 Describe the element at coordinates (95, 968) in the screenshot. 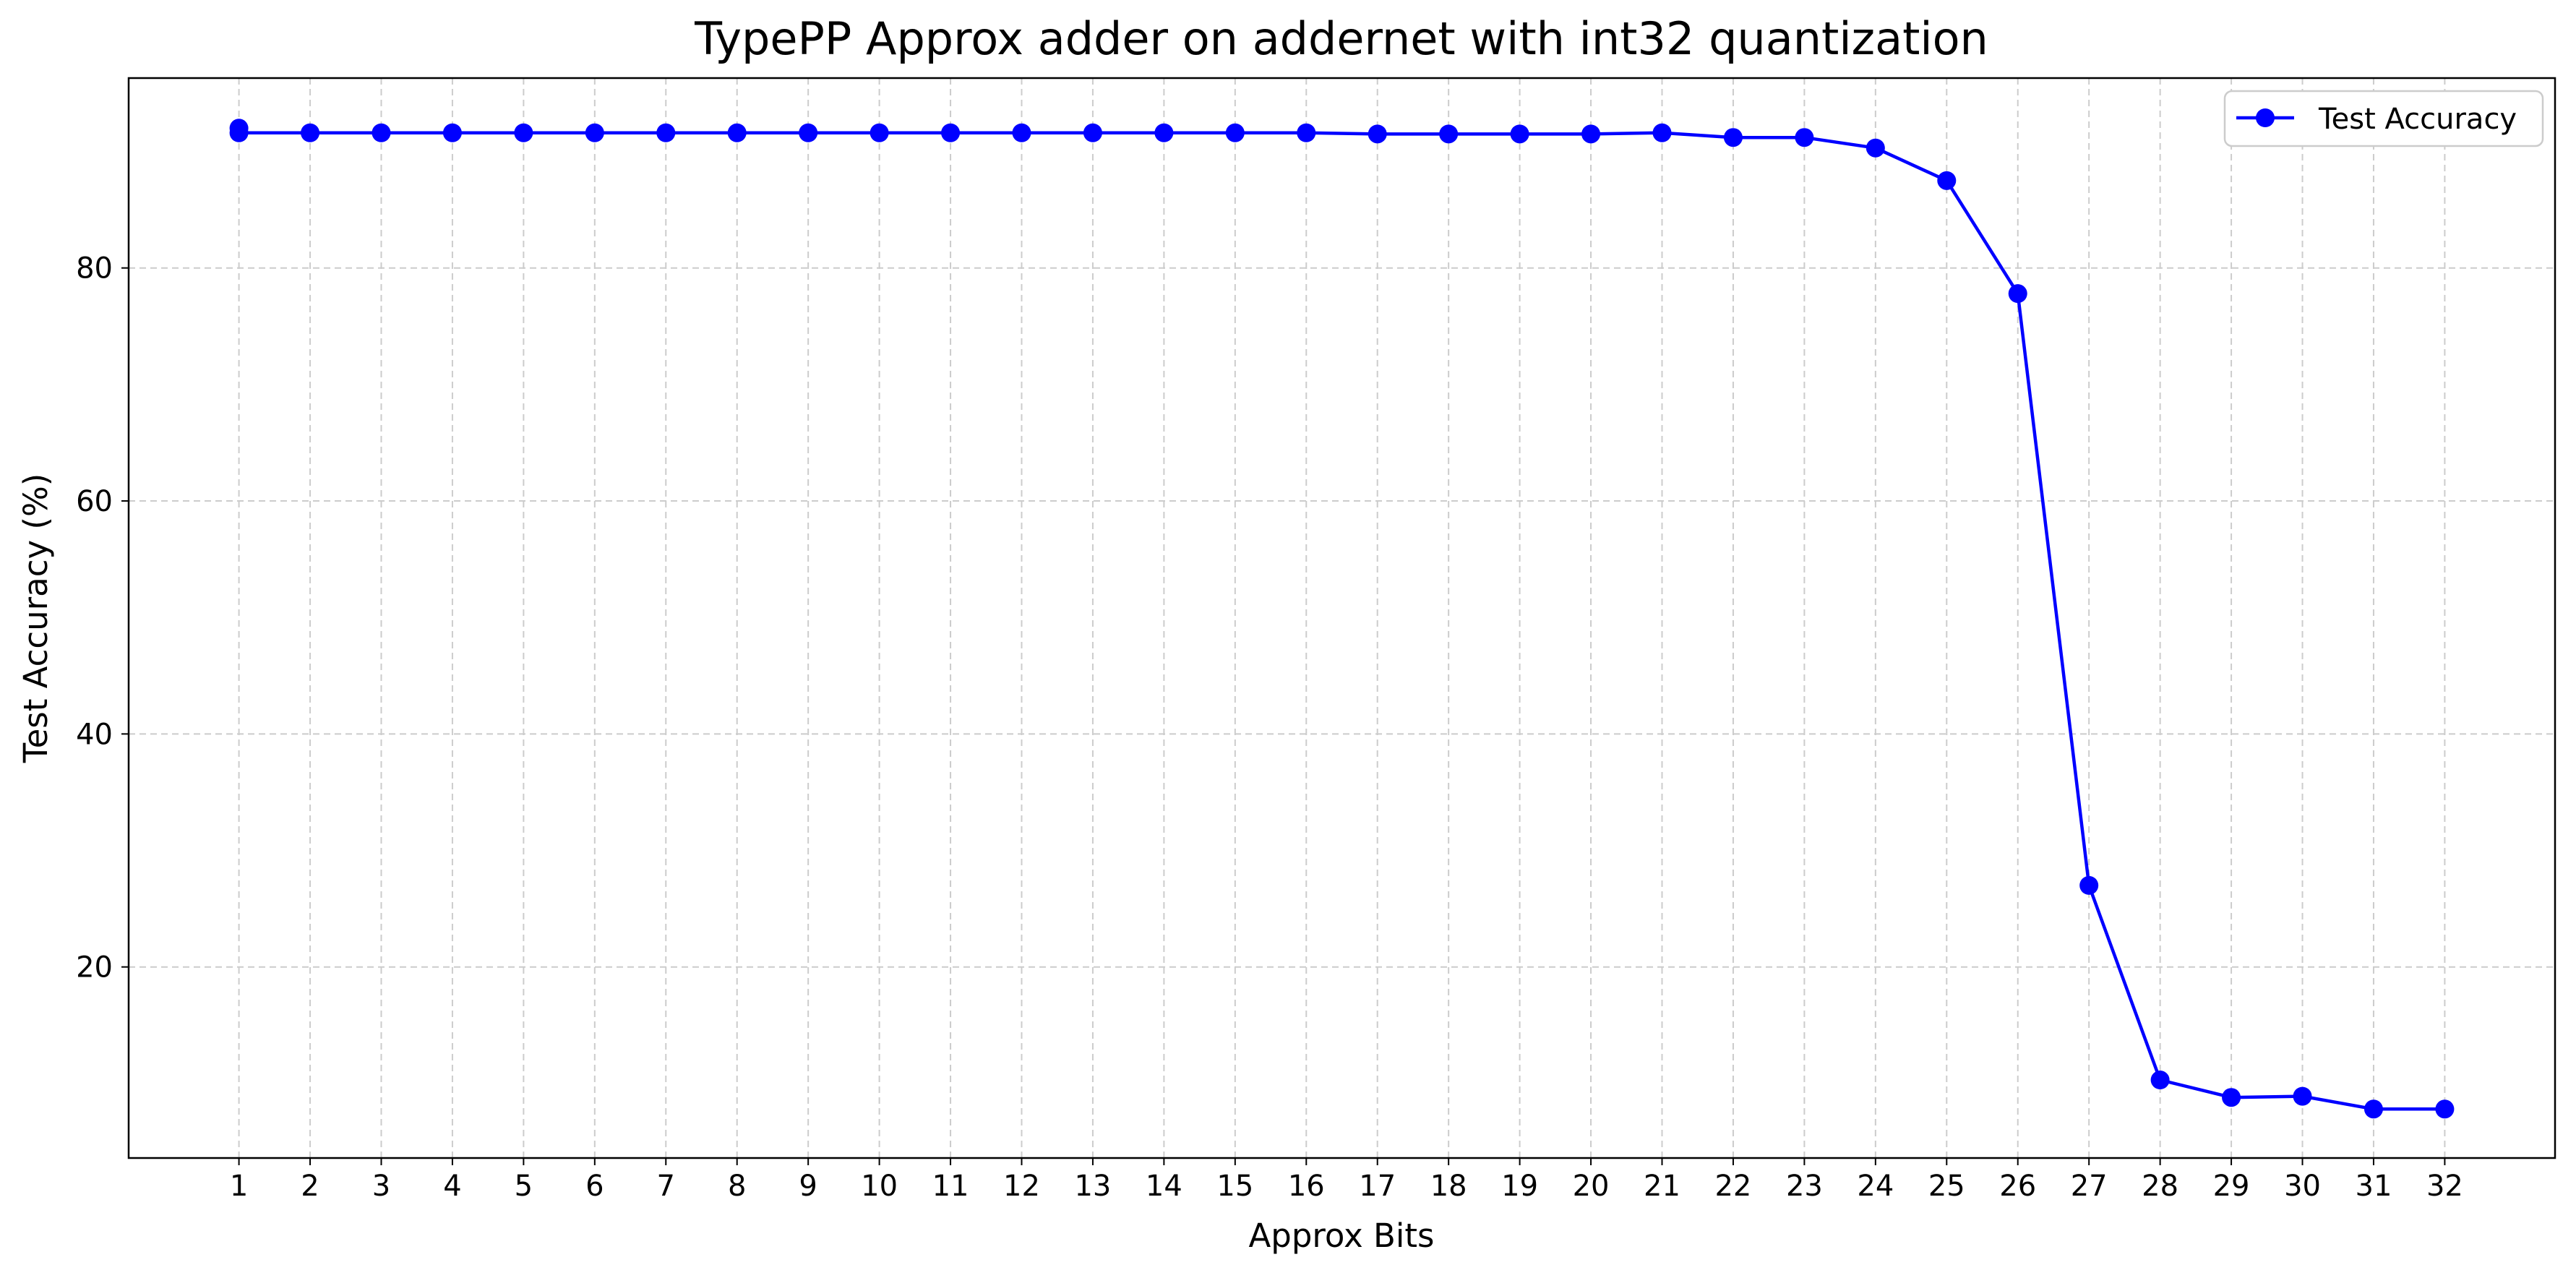

I see `y-tick-label: 20` at that location.